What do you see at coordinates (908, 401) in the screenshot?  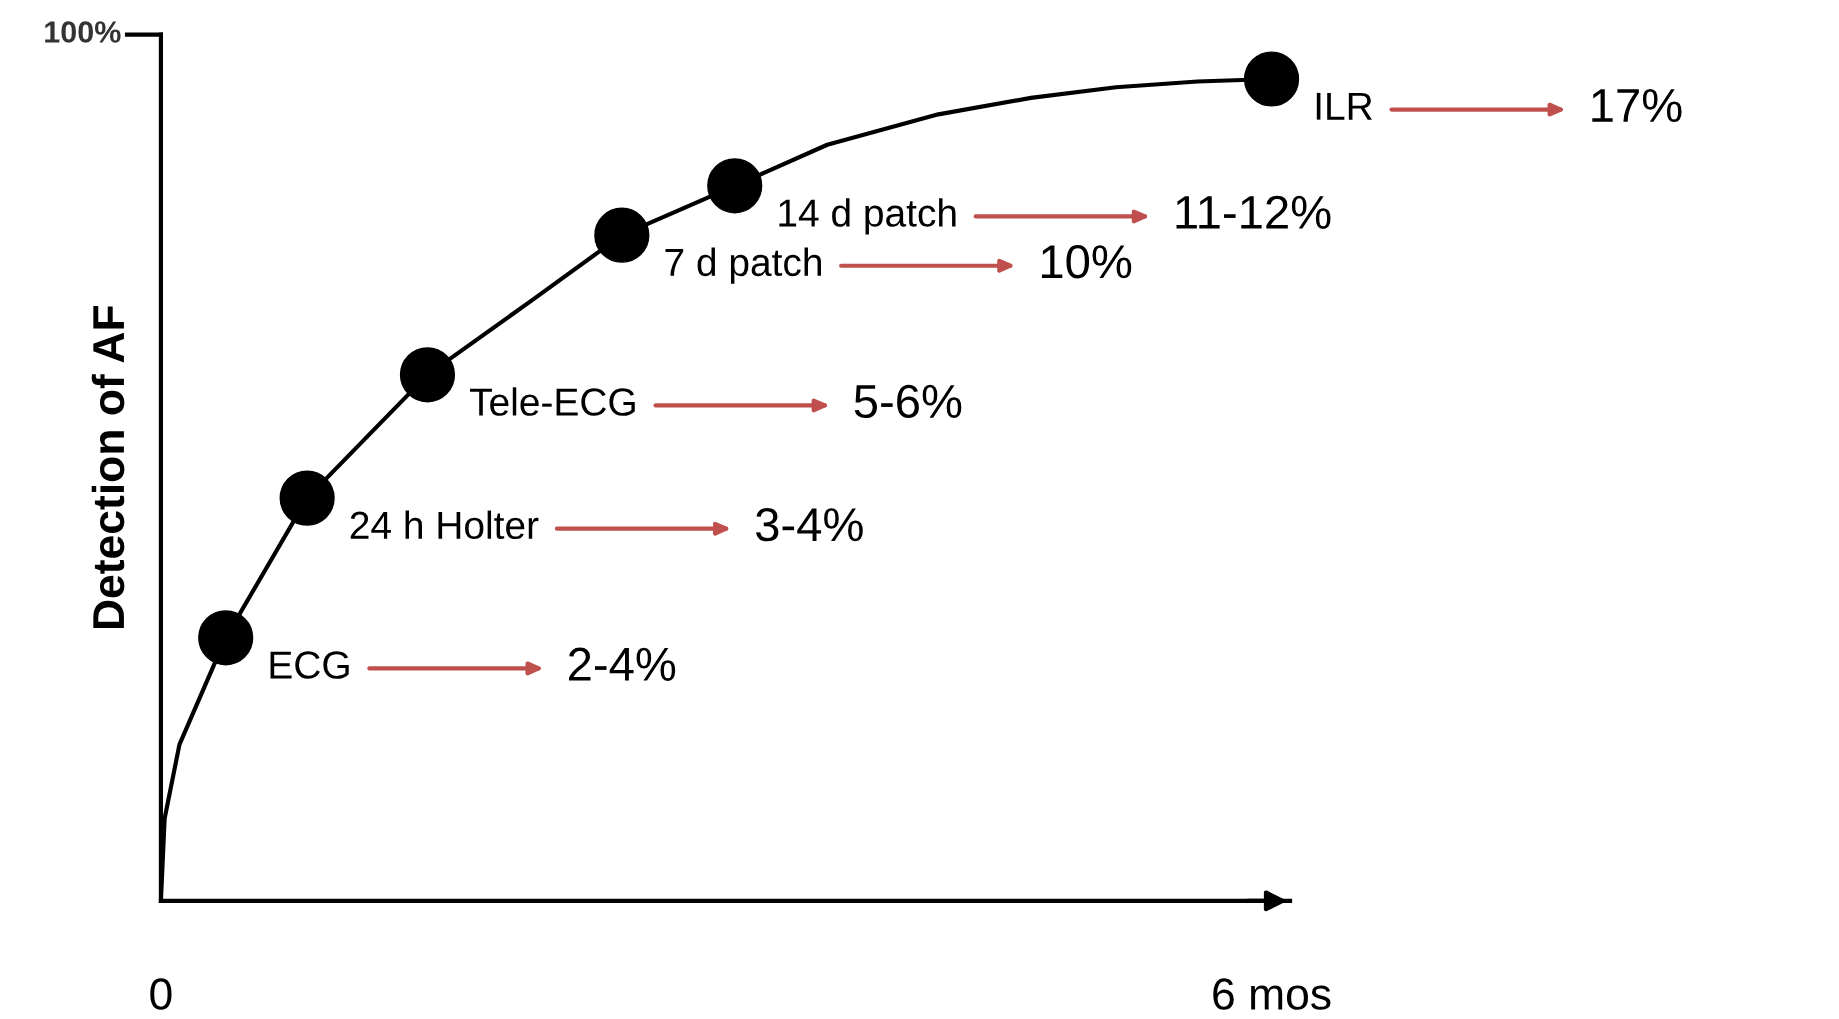 I see `annotation: 5-6%` at bounding box center [908, 401].